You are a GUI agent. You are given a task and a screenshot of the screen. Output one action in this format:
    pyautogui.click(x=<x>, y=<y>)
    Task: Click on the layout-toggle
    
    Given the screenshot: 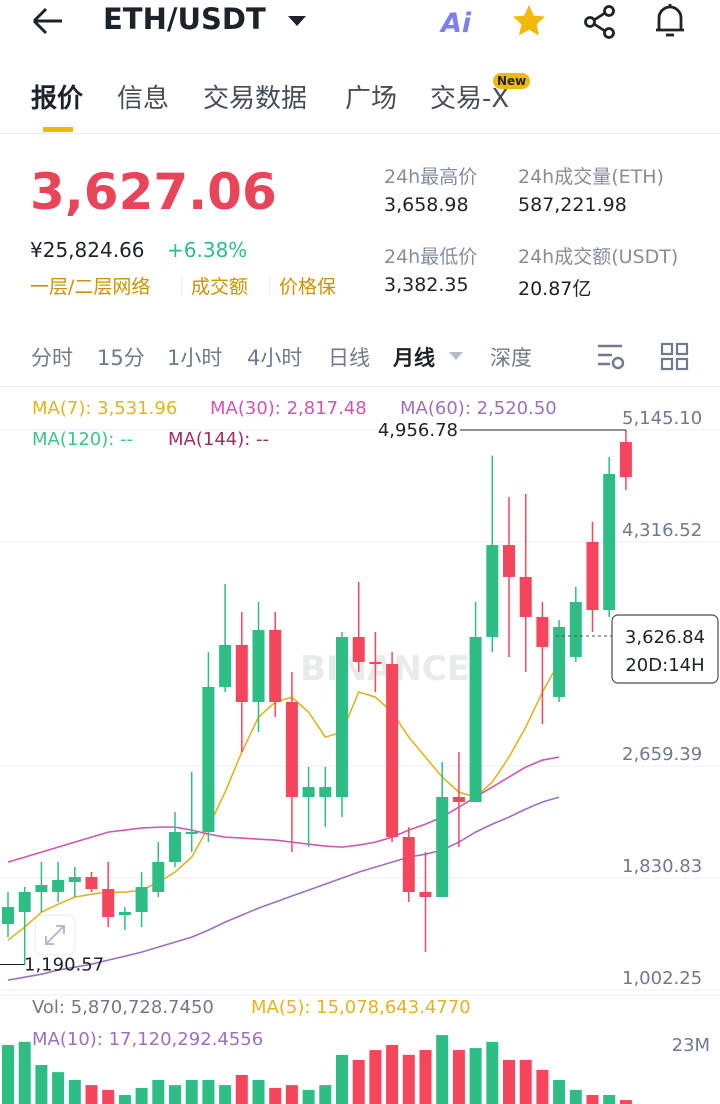 What is the action you would take?
    pyautogui.click(x=675, y=357)
    